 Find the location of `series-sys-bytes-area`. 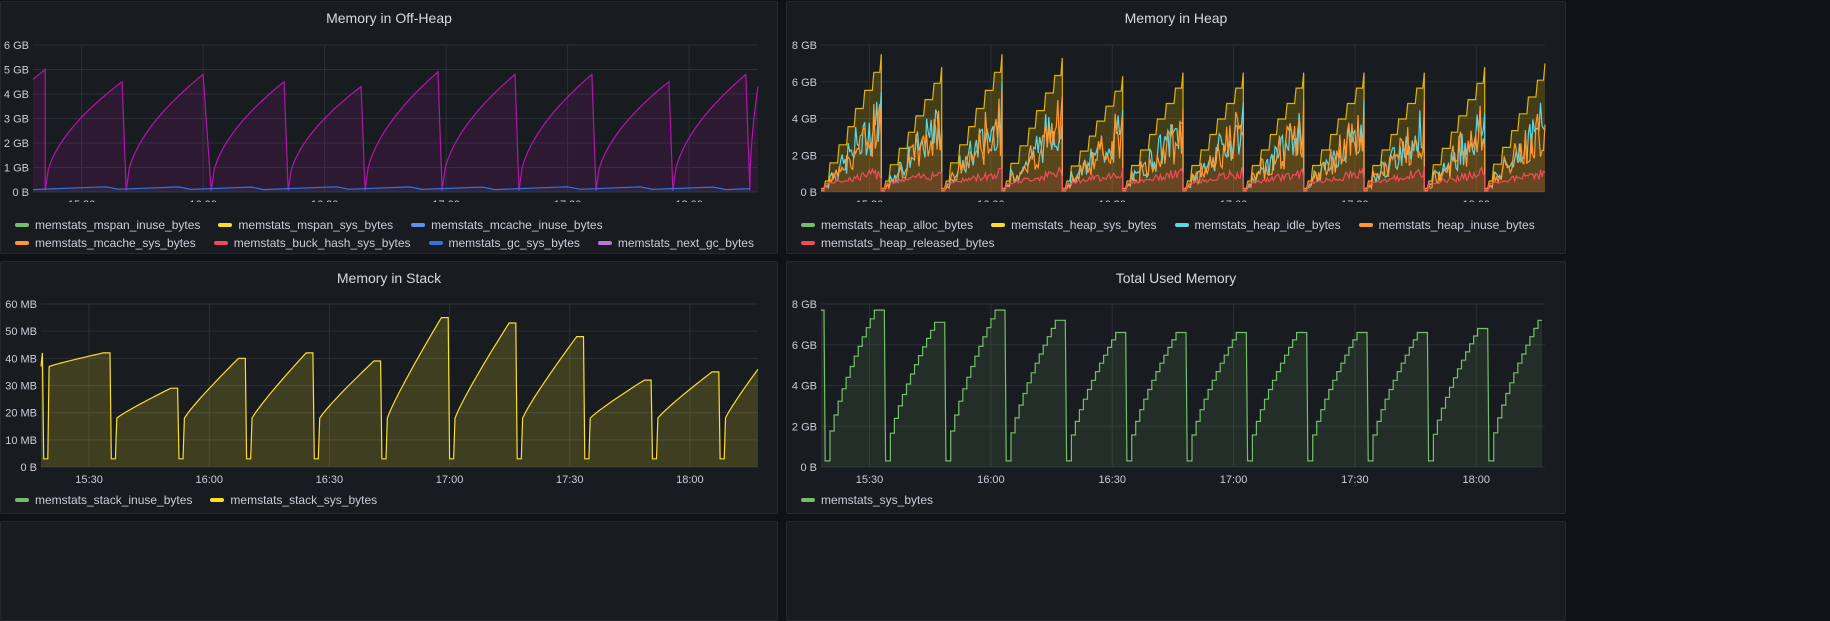

series-sys-bytes-area is located at coordinates (1181, 388).